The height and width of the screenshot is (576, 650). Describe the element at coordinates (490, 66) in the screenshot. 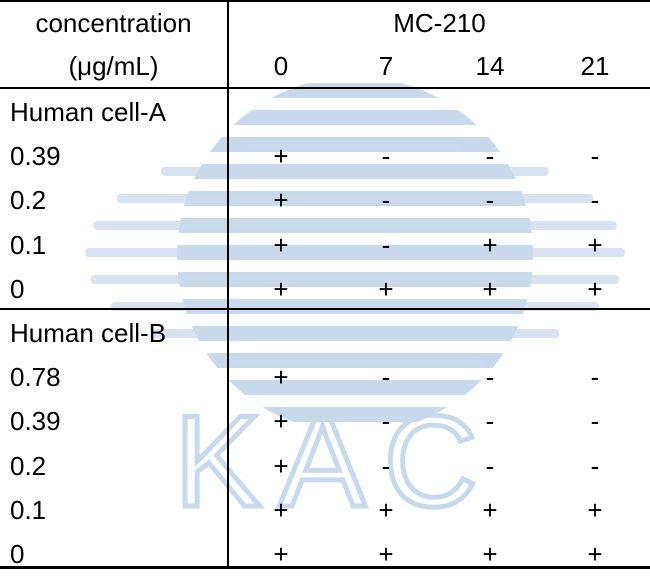

I see `header-column-14: 14` at that location.